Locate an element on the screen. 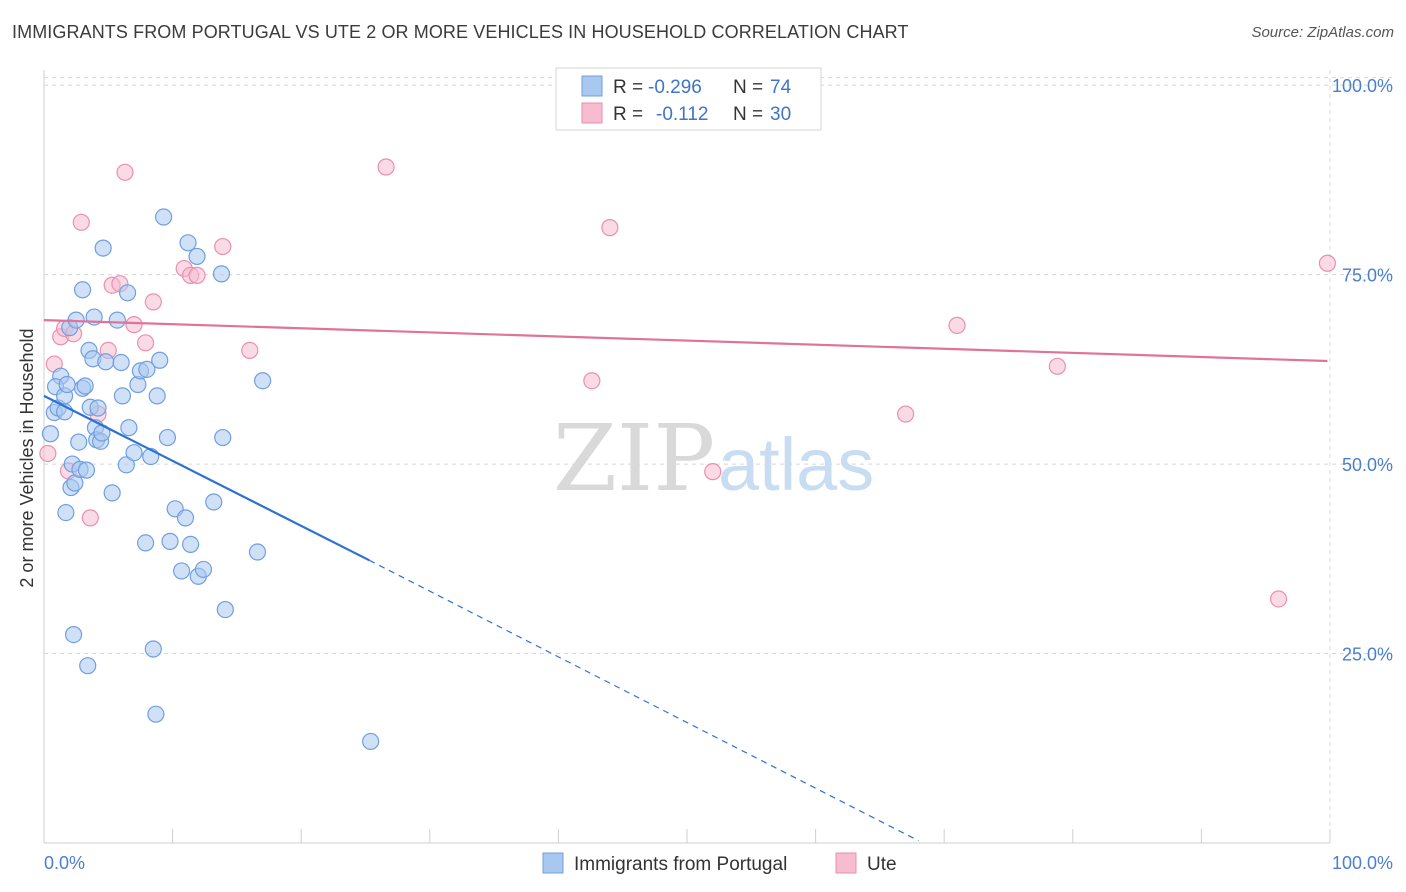 Image resolution: width=1406 pixels, height=892 pixels. watermark-zip: ZIP is located at coordinates (634, 458).